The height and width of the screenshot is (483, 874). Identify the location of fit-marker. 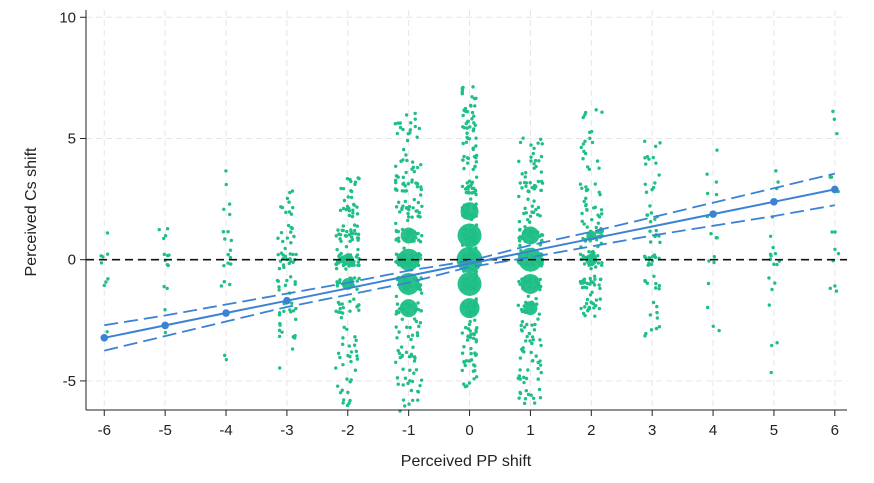
(226, 313).